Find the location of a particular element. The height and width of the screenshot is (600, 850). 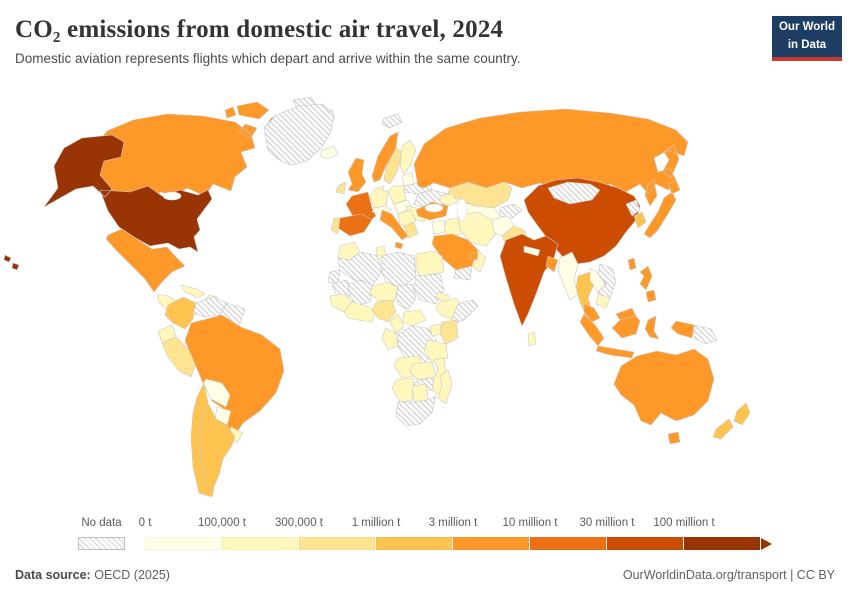

country-egypt is located at coordinates (430, 263).